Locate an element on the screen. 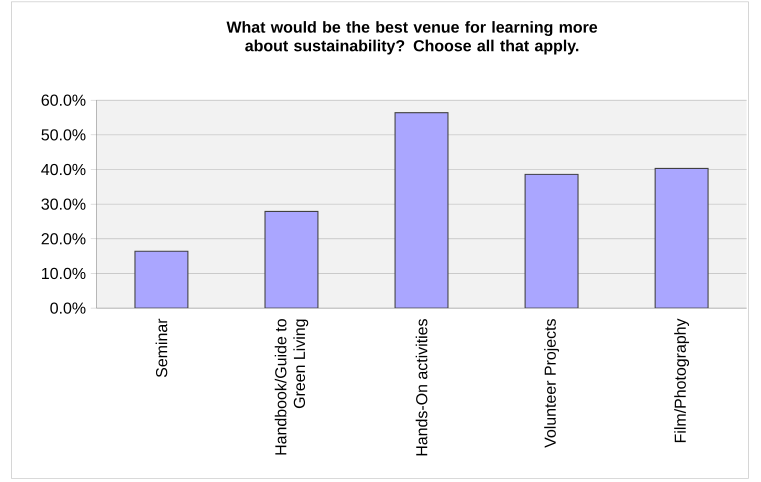 The height and width of the screenshot is (482, 761). x-tick-label: Volunteer Projects is located at coordinates (551, 383).